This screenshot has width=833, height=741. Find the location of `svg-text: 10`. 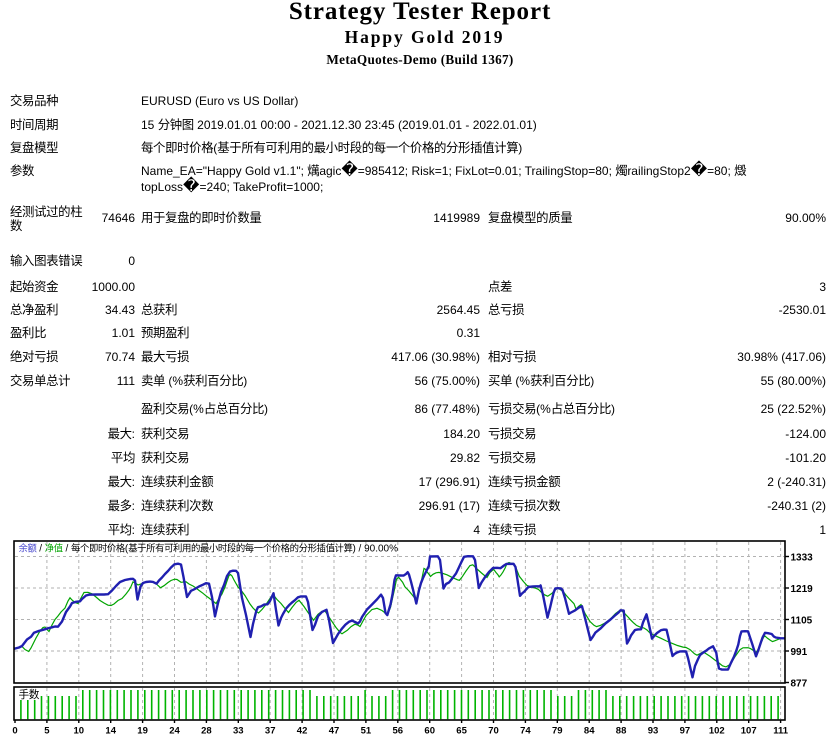

svg-text: 10 is located at coordinates (79, 731).